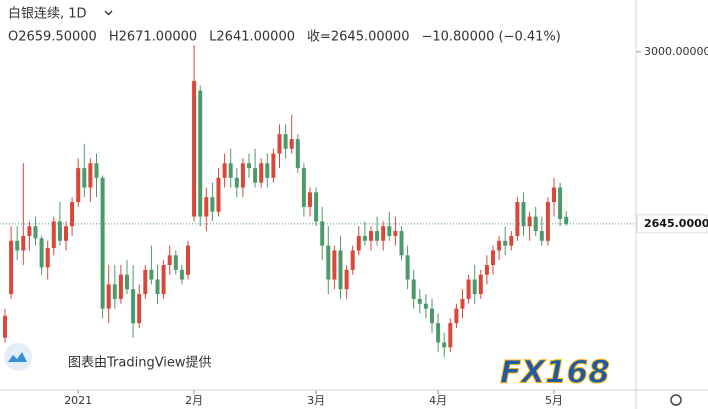 The height and width of the screenshot is (409, 708). I want to click on x-tick-label: 2月, so click(194, 400).